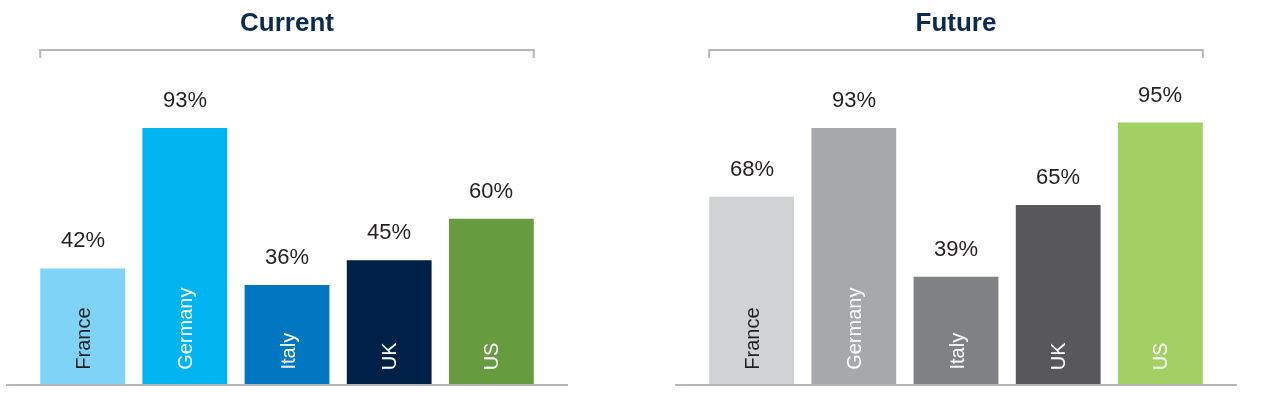 This screenshot has height=408, width=1280. I want to click on data-label: 42%, so click(83, 239).